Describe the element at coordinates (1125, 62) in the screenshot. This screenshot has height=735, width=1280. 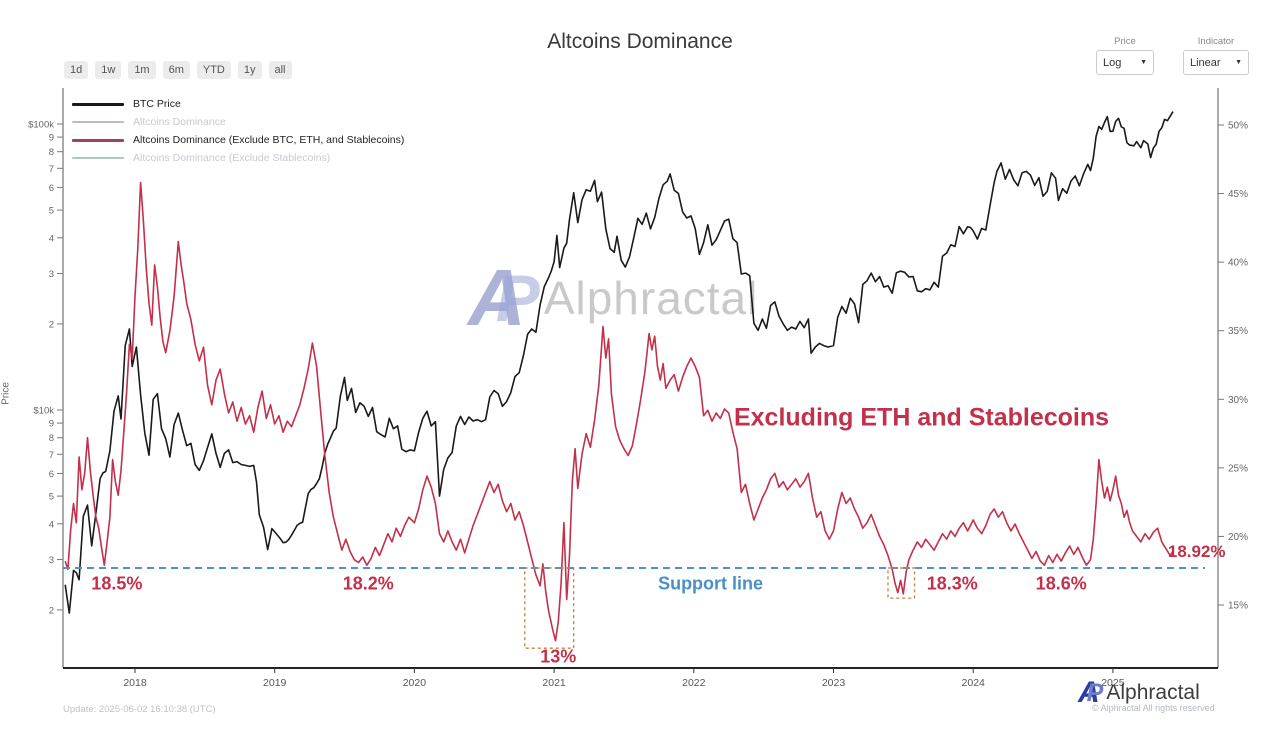
I see `price-scale-select: Log ▼` at that location.